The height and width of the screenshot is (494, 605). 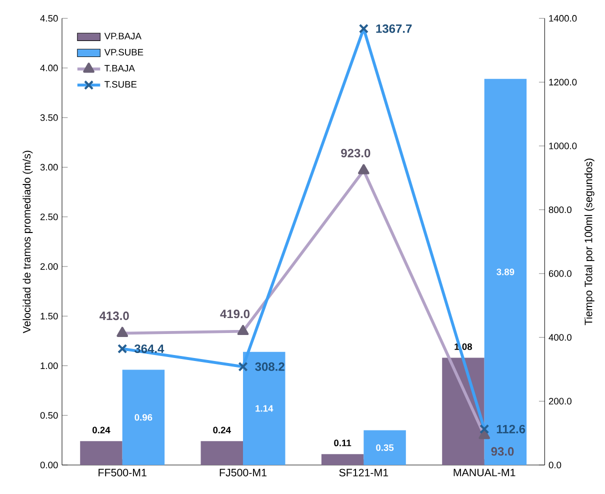 What do you see at coordinates (363, 472) in the screenshot?
I see `x-tick-label: SF121-M1` at bounding box center [363, 472].